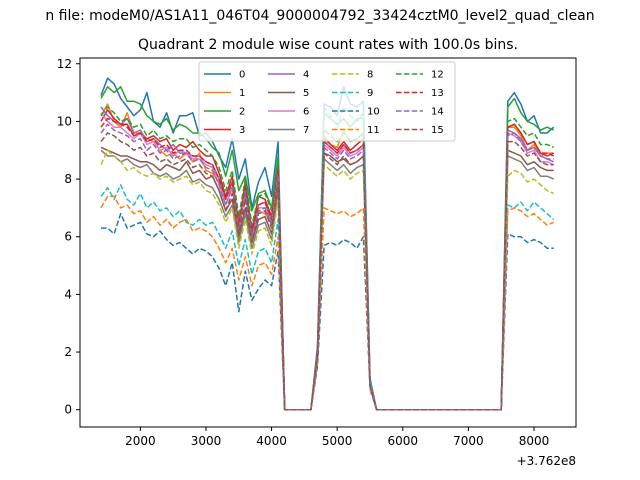 This screenshot has height=480, width=640. Describe the element at coordinates (64, 121) in the screenshot. I see `y-tick-label: 10` at that location.